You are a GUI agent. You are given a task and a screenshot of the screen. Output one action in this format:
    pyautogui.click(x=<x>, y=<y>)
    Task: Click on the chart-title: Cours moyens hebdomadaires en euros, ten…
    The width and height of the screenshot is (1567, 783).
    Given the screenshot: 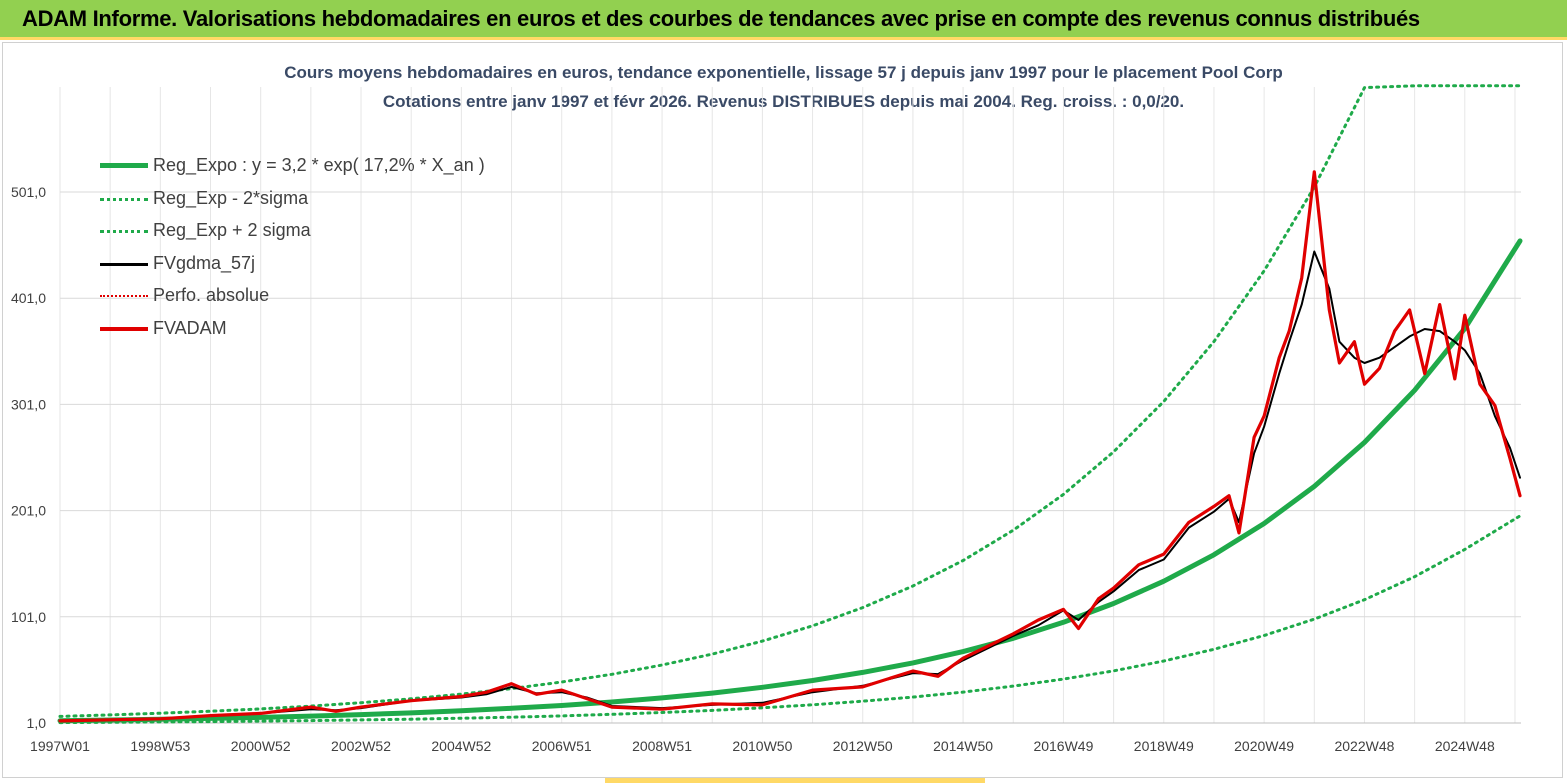 What is the action you would take?
    pyautogui.click(x=783, y=72)
    